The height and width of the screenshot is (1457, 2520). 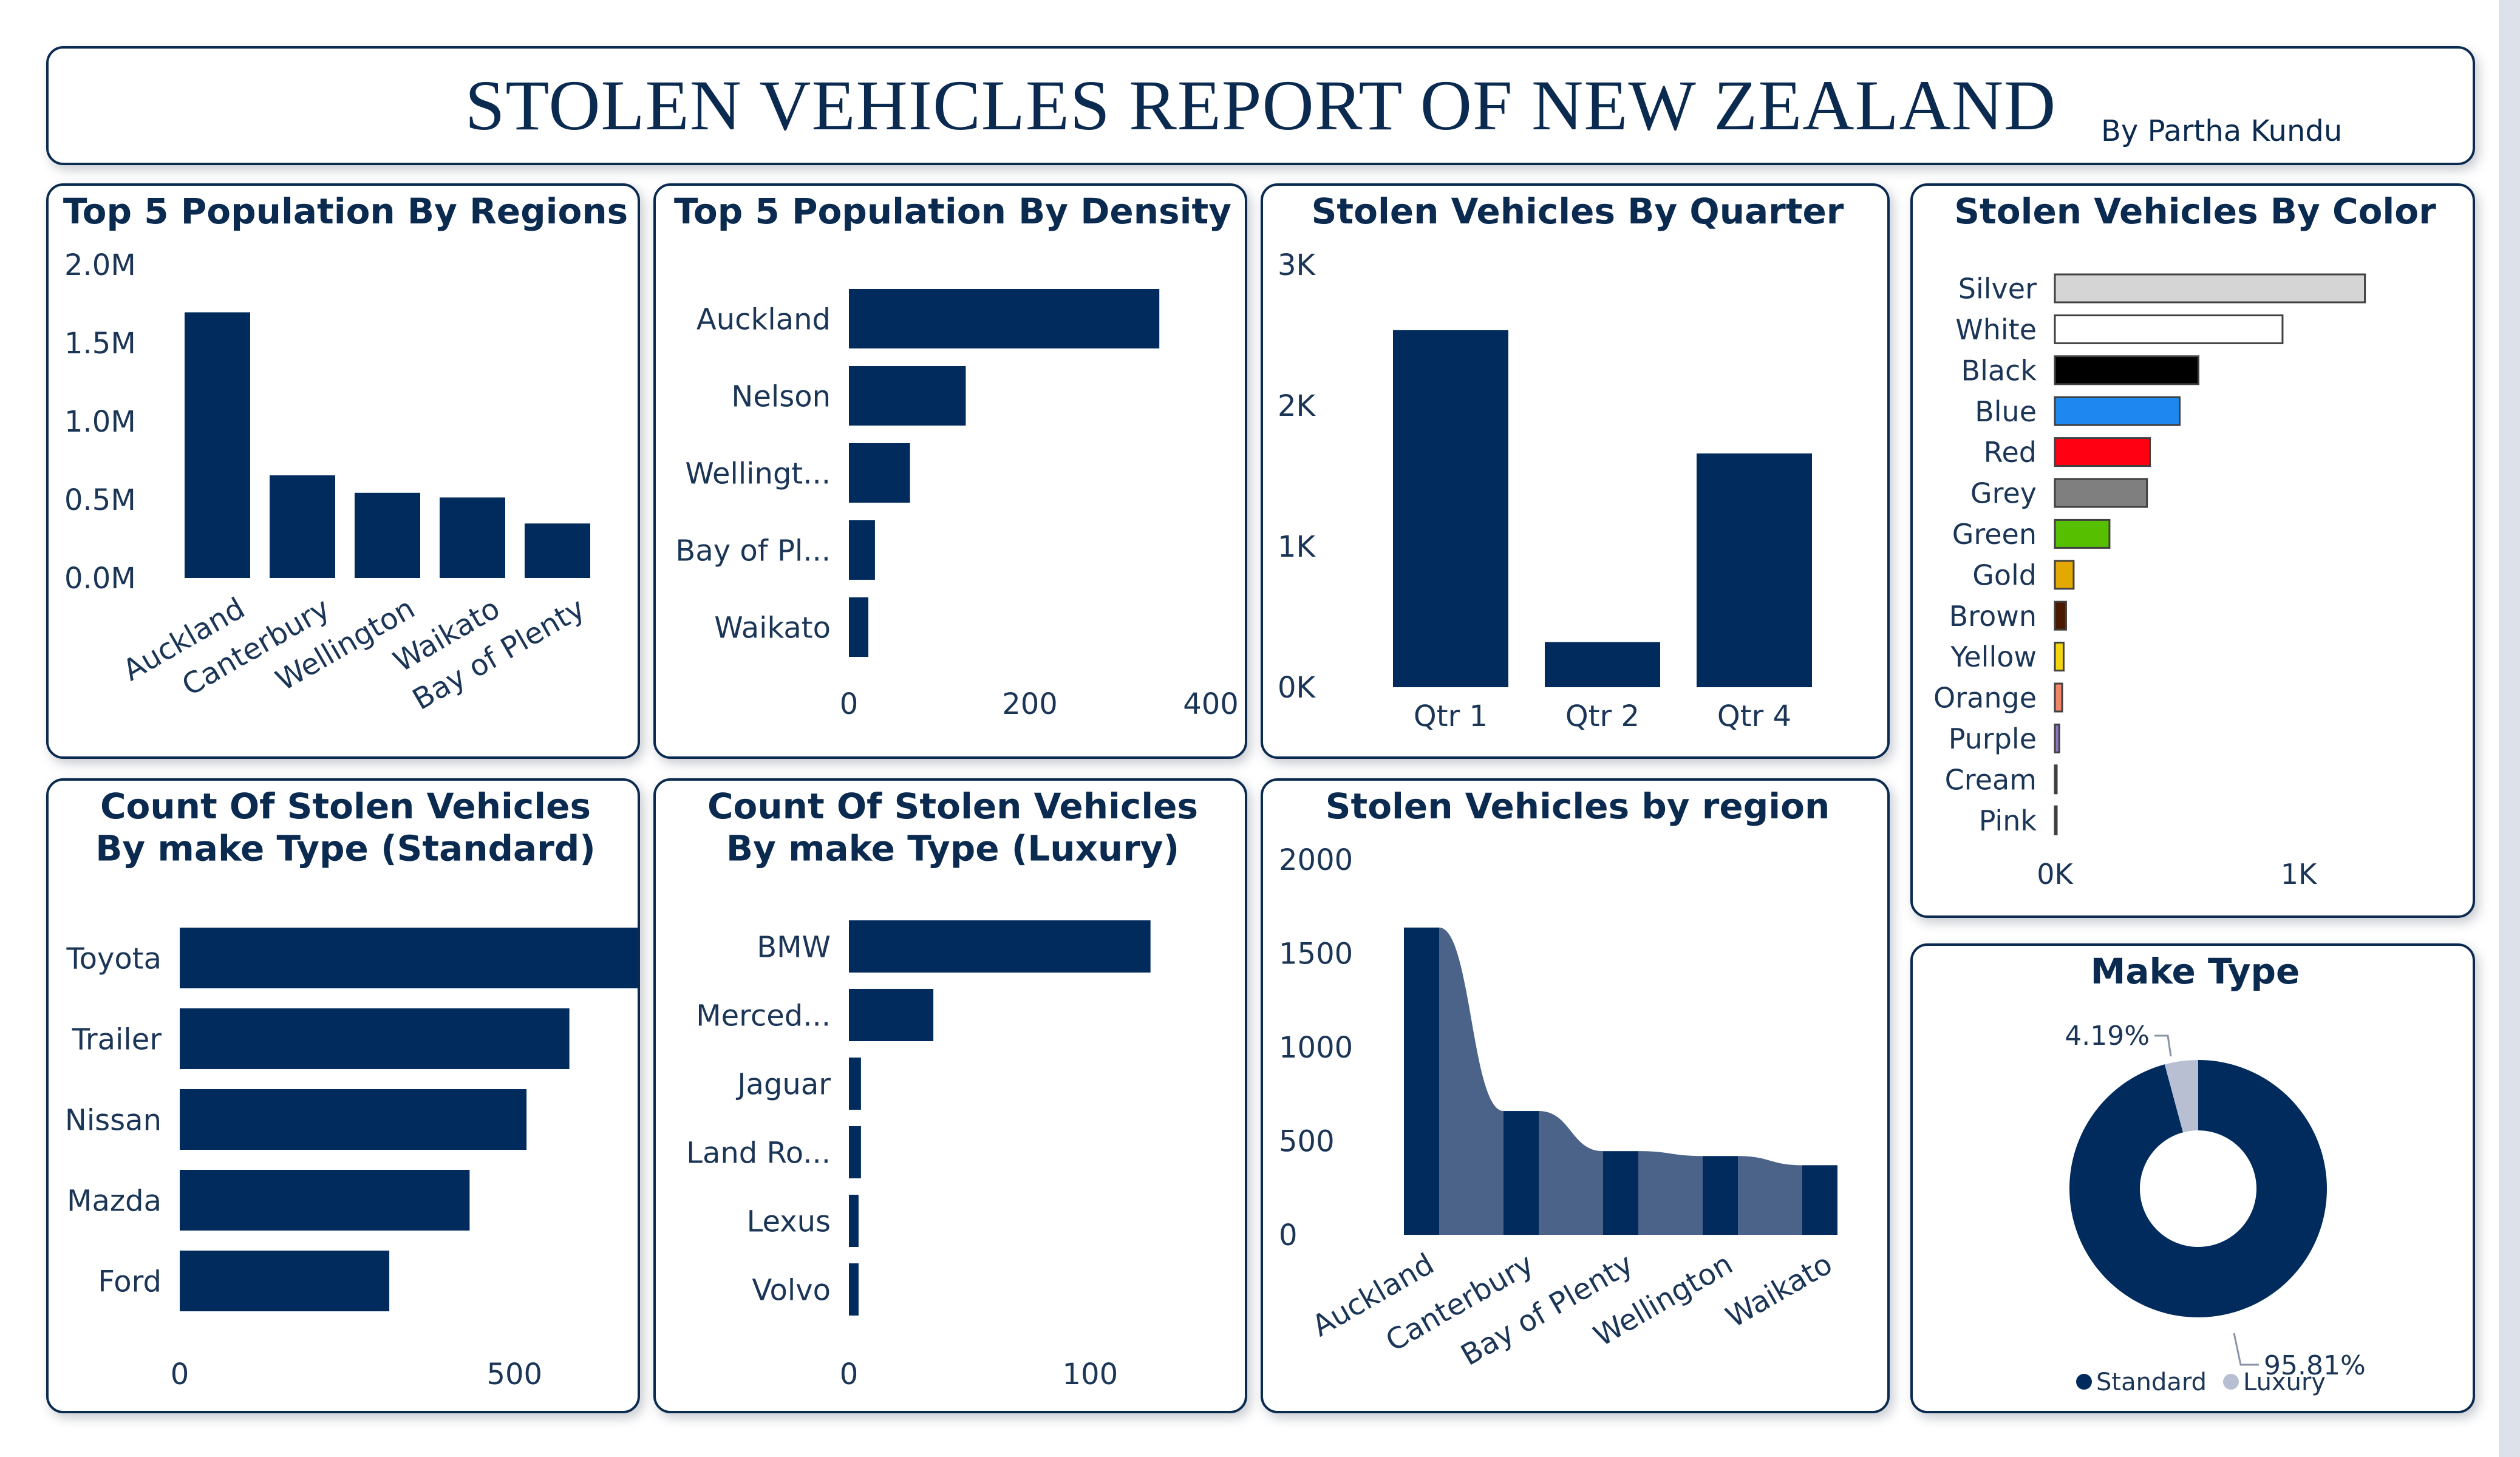 I want to click on bar-silver, so click(x=2210, y=288).